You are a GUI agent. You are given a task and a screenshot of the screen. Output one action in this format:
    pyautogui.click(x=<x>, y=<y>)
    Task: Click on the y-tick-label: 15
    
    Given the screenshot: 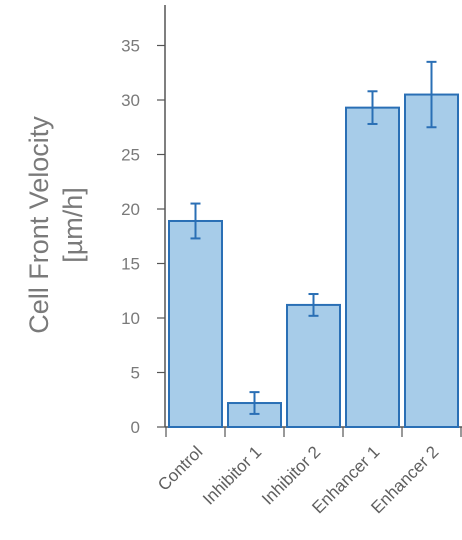 What is the action you would take?
    pyautogui.click(x=130, y=264)
    